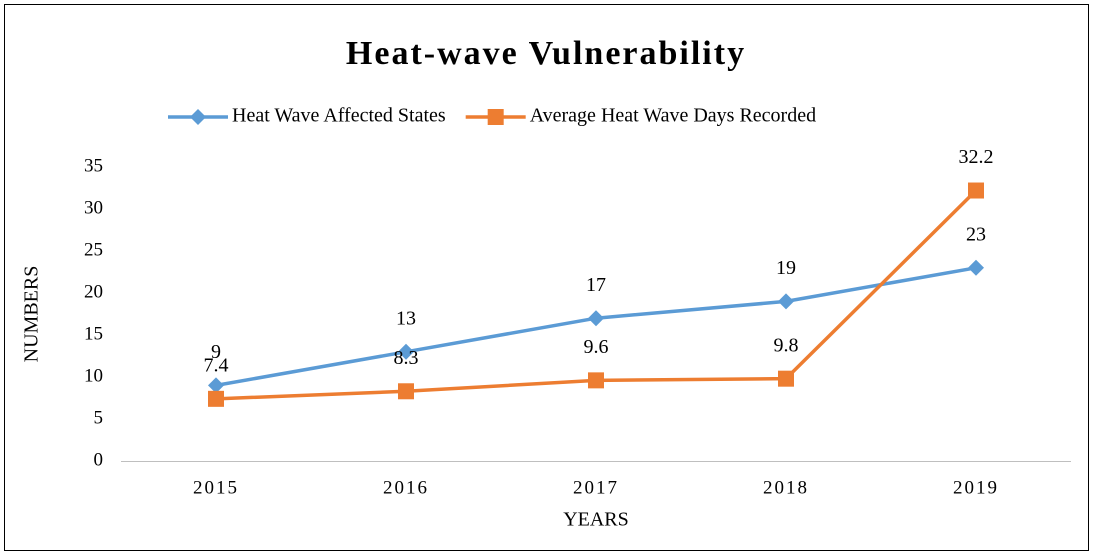 The image size is (1093, 555). What do you see at coordinates (99, 459) in the screenshot?
I see `y-tick-label: 0` at bounding box center [99, 459].